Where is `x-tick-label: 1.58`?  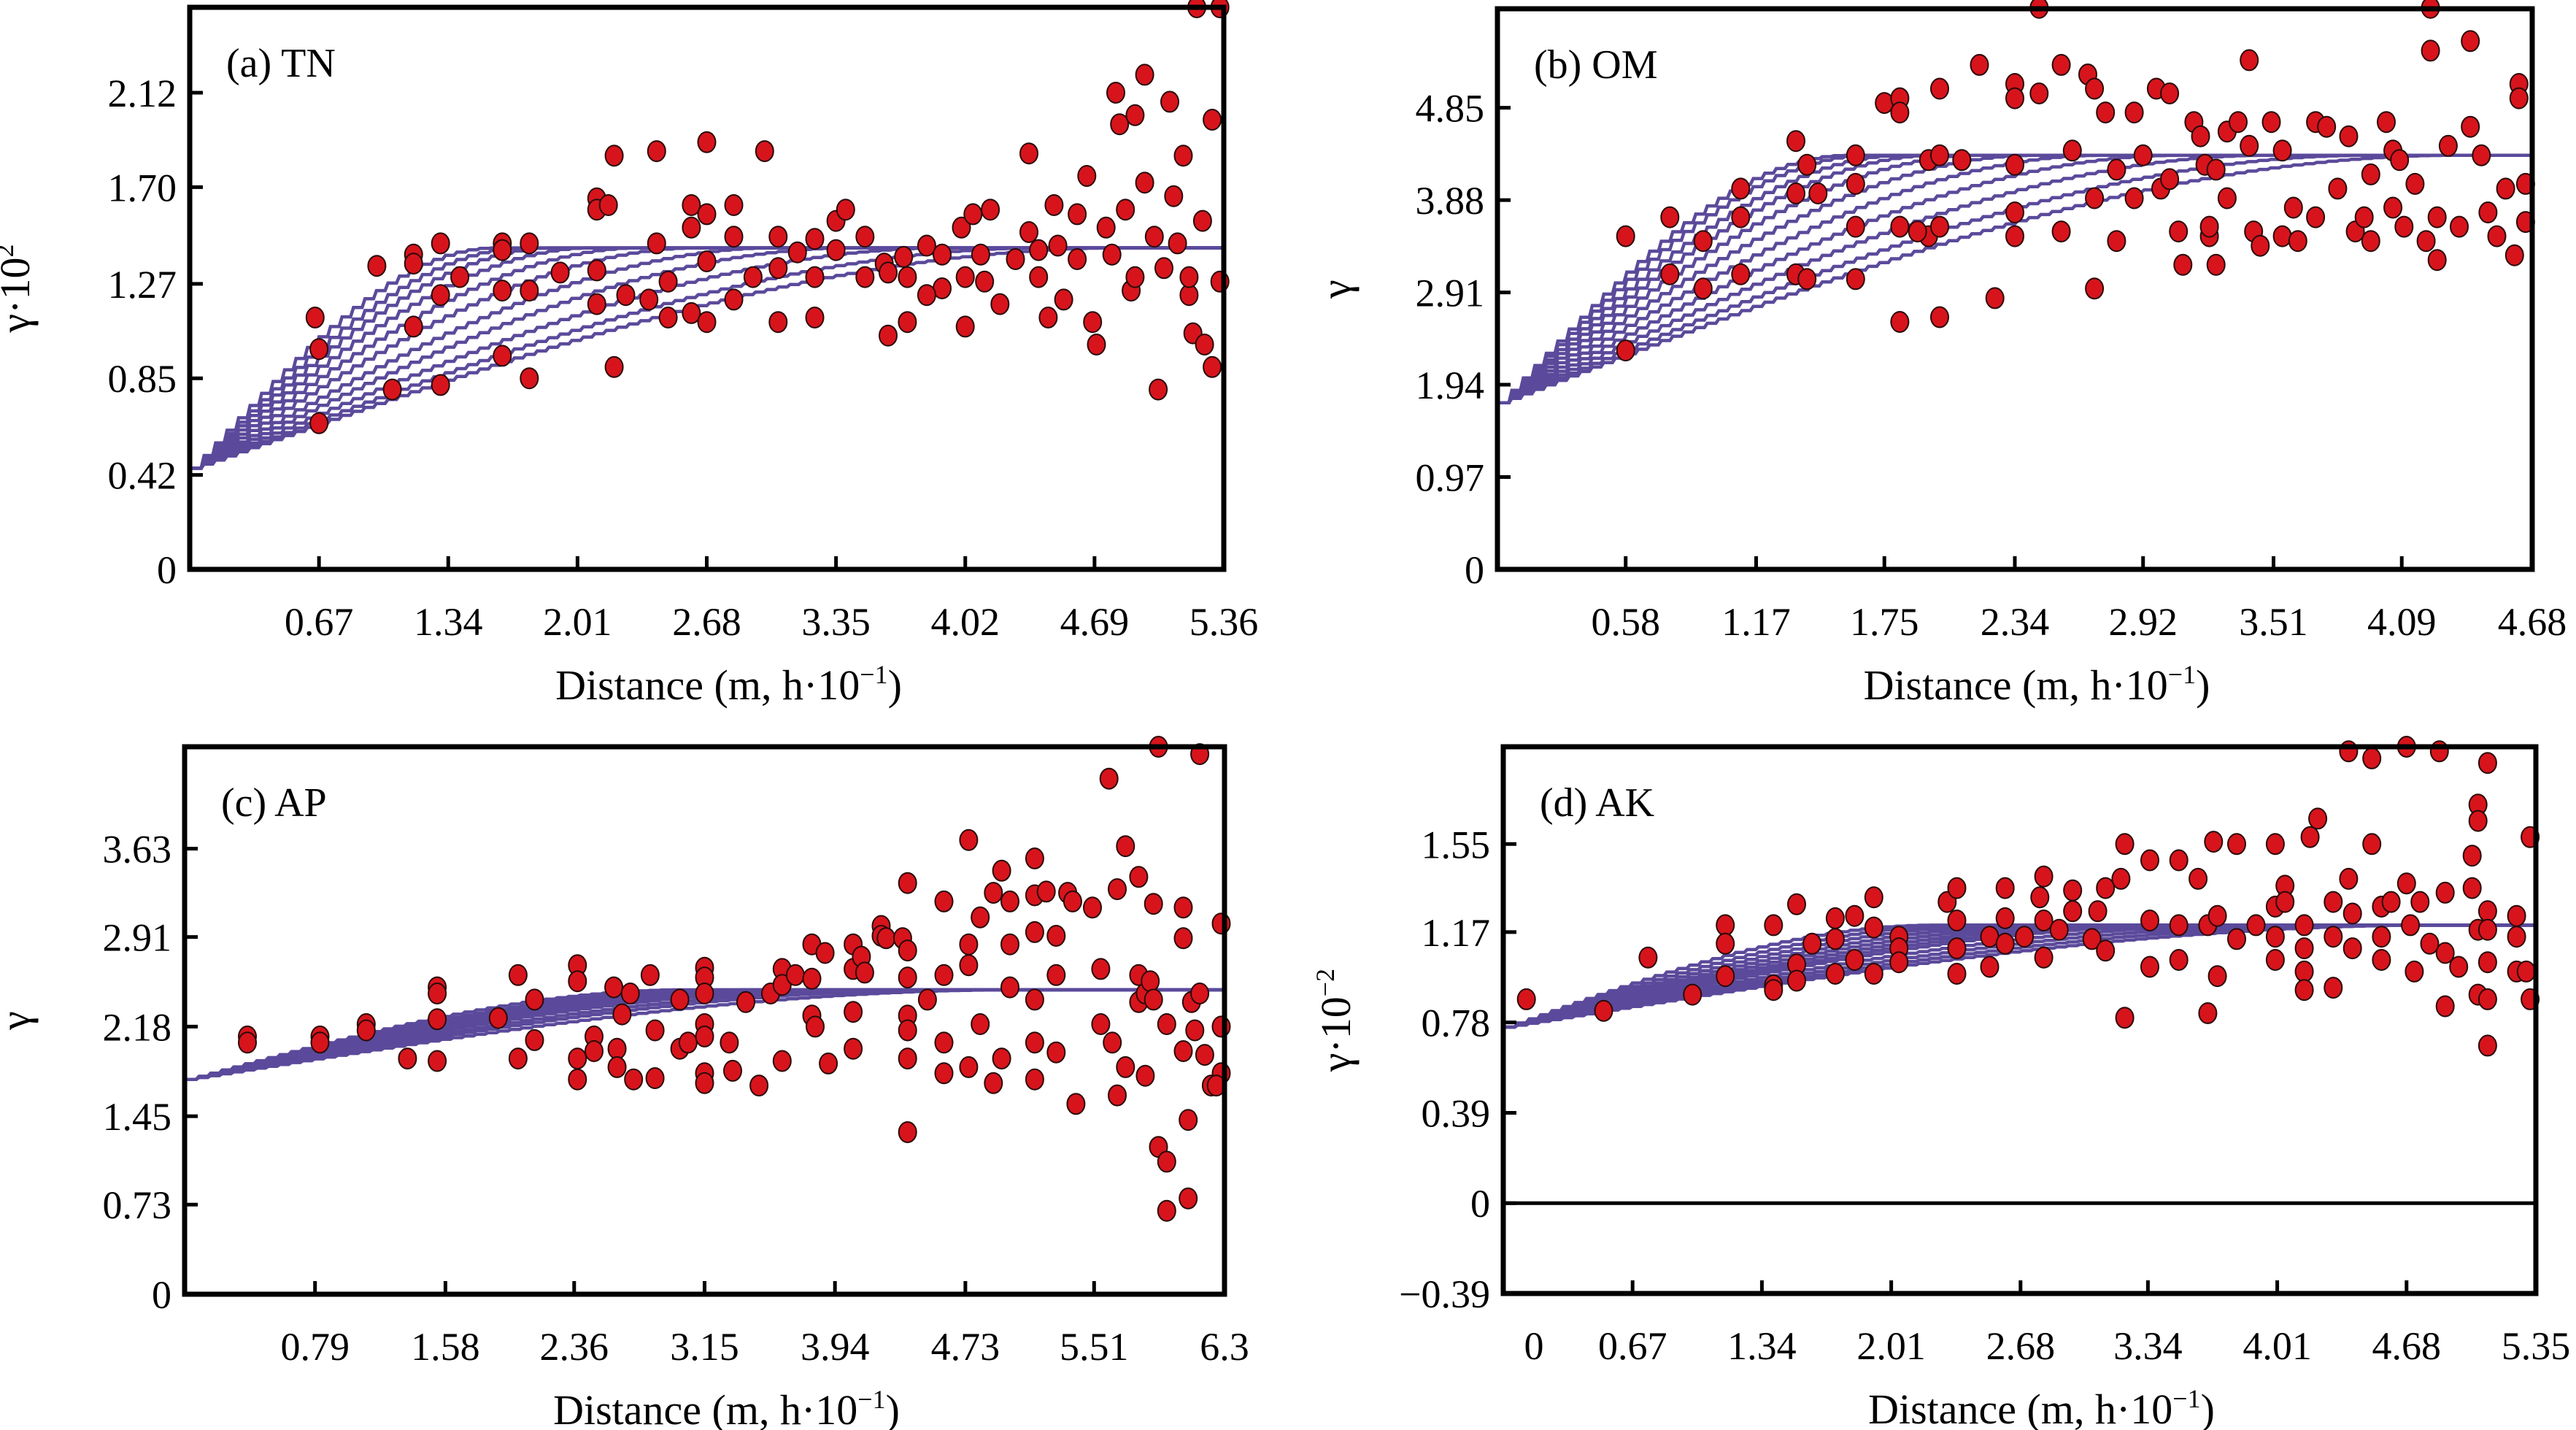 x-tick-label: 1.58 is located at coordinates (445, 1347).